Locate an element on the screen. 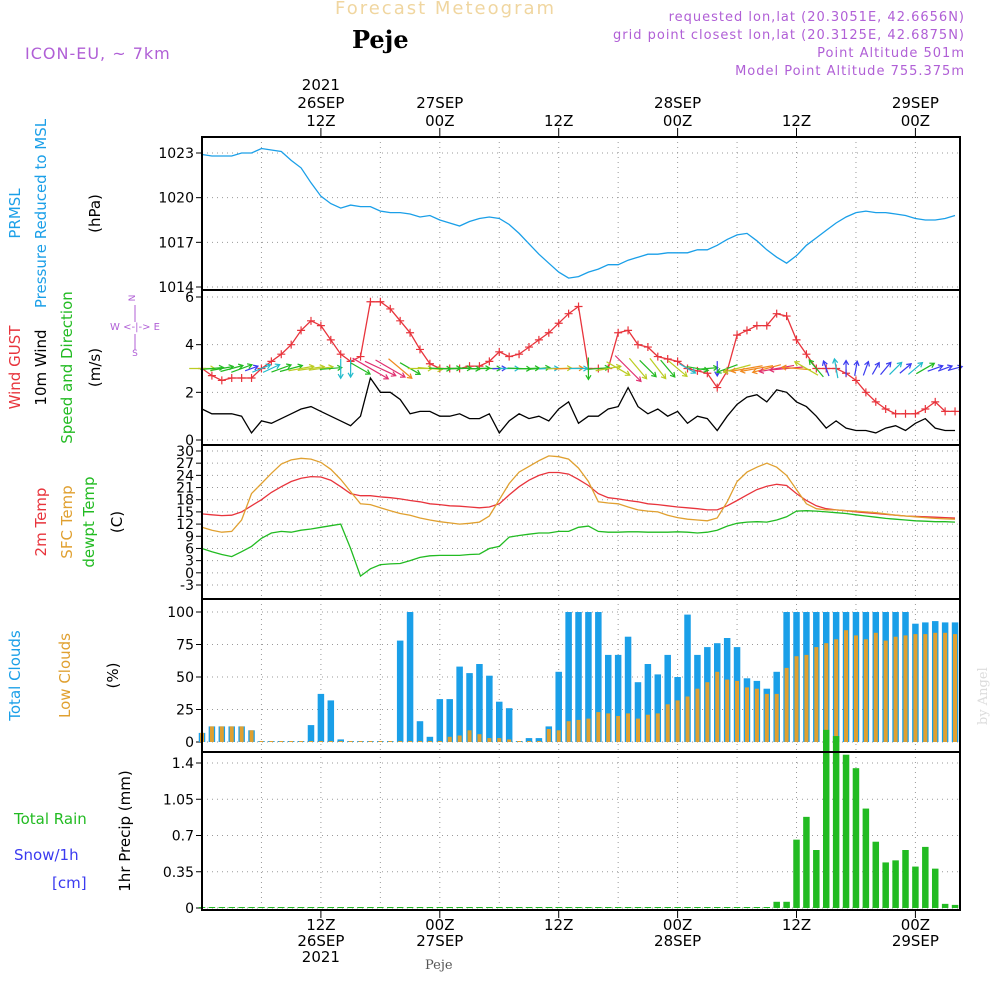 This screenshot has height=1000, width=1000. legend-item: Snow/1h is located at coordinates (46, 855).